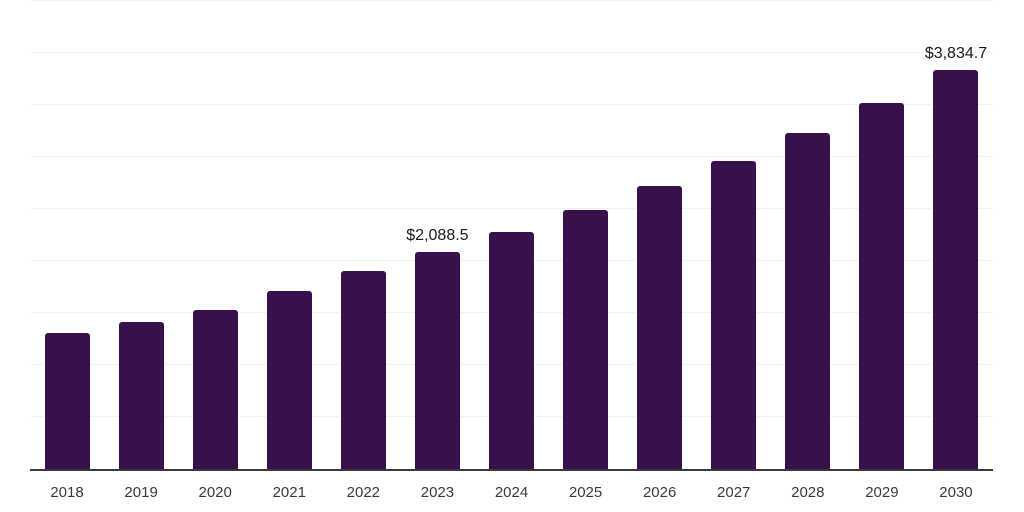 The width and height of the screenshot is (1024, 512). What do you see at coordinates (586, 339) in the screenshot?
I see `bar-2025` at bounding box center [586, 339].